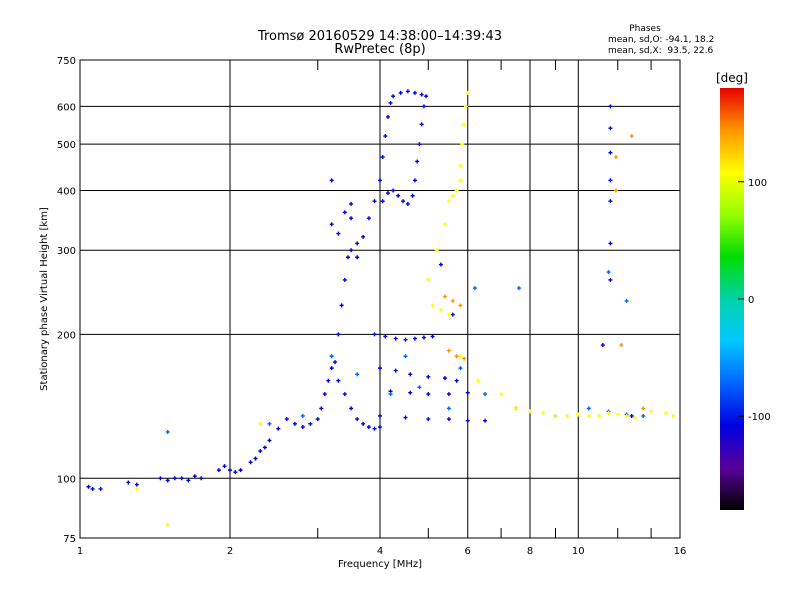 Image resolution: width=800 pixels, height=600 pixels. What do you see at coordinates (380, 564) in the screenshot?
I see `x-axis-label: Frequency [MHz]` at bounding box center [380, 564].